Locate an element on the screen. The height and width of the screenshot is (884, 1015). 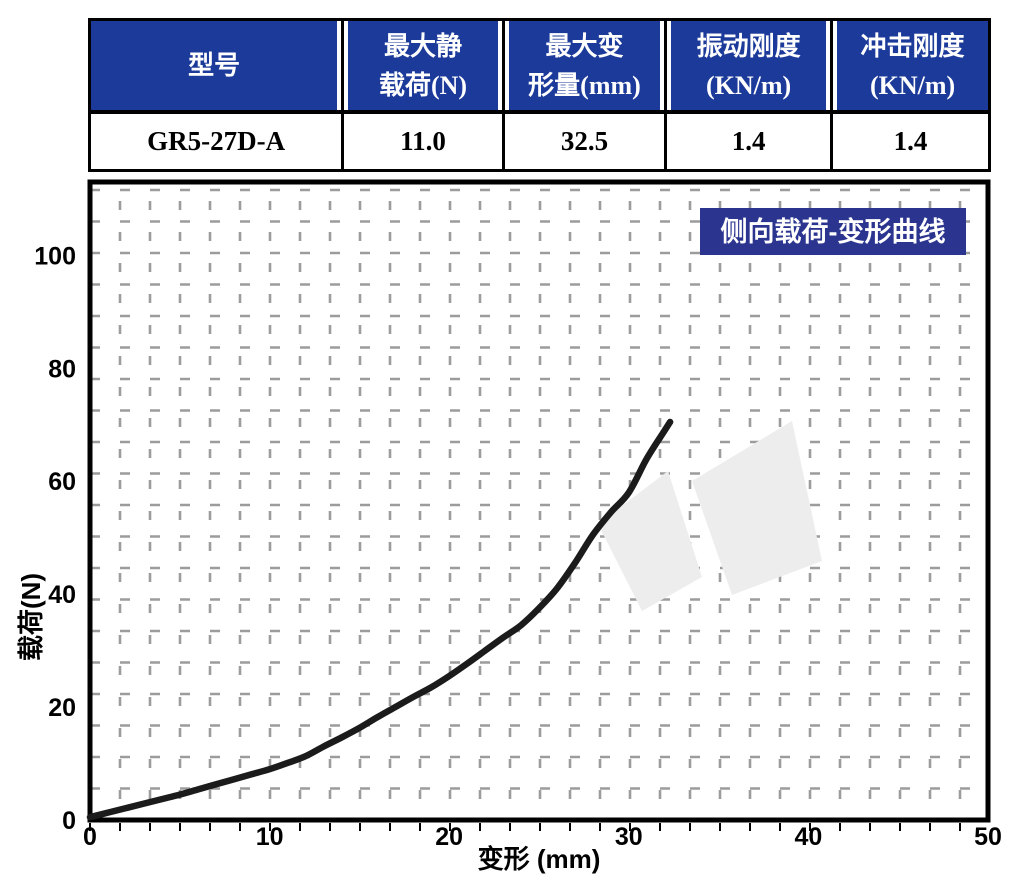
header-cell-max-deformation: 最大变形量(mm) is located at coordinates (583, 65).